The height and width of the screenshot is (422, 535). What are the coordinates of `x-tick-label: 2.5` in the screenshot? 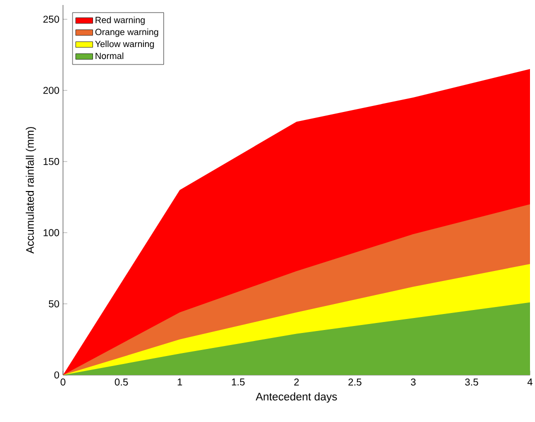 It's located at (355, 382).